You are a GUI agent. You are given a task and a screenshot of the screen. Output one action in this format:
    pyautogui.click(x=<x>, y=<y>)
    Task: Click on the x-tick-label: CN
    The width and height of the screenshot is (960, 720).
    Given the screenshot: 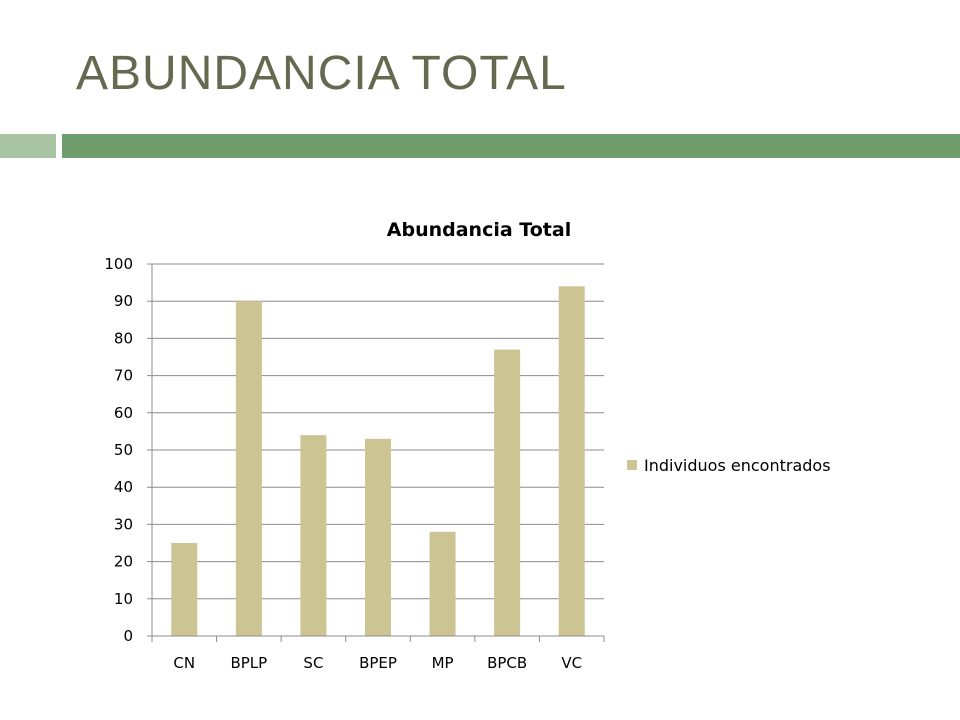 What is the action you would take?
    pyautogui.click(x=184, y=663)
    